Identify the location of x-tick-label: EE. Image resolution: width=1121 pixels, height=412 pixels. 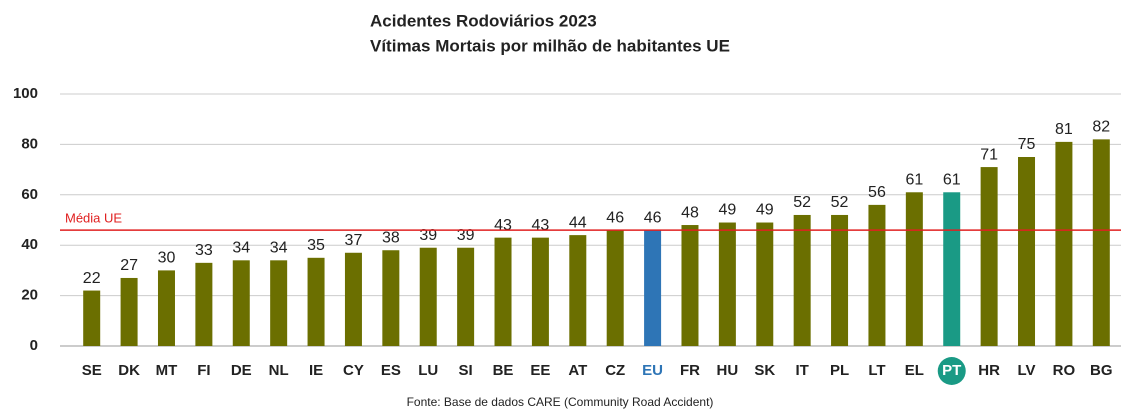
(540, 370).